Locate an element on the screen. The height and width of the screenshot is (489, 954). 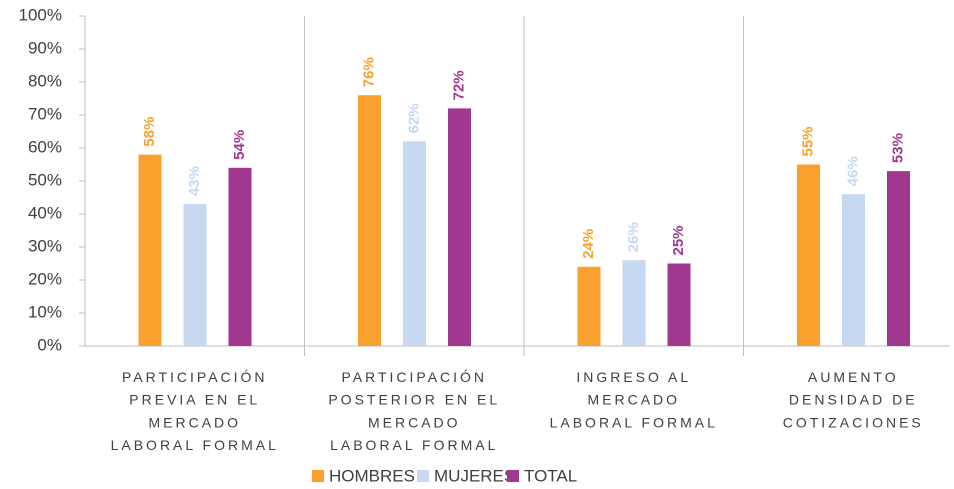
value-label: 54% is located at coordinates (239, 145).